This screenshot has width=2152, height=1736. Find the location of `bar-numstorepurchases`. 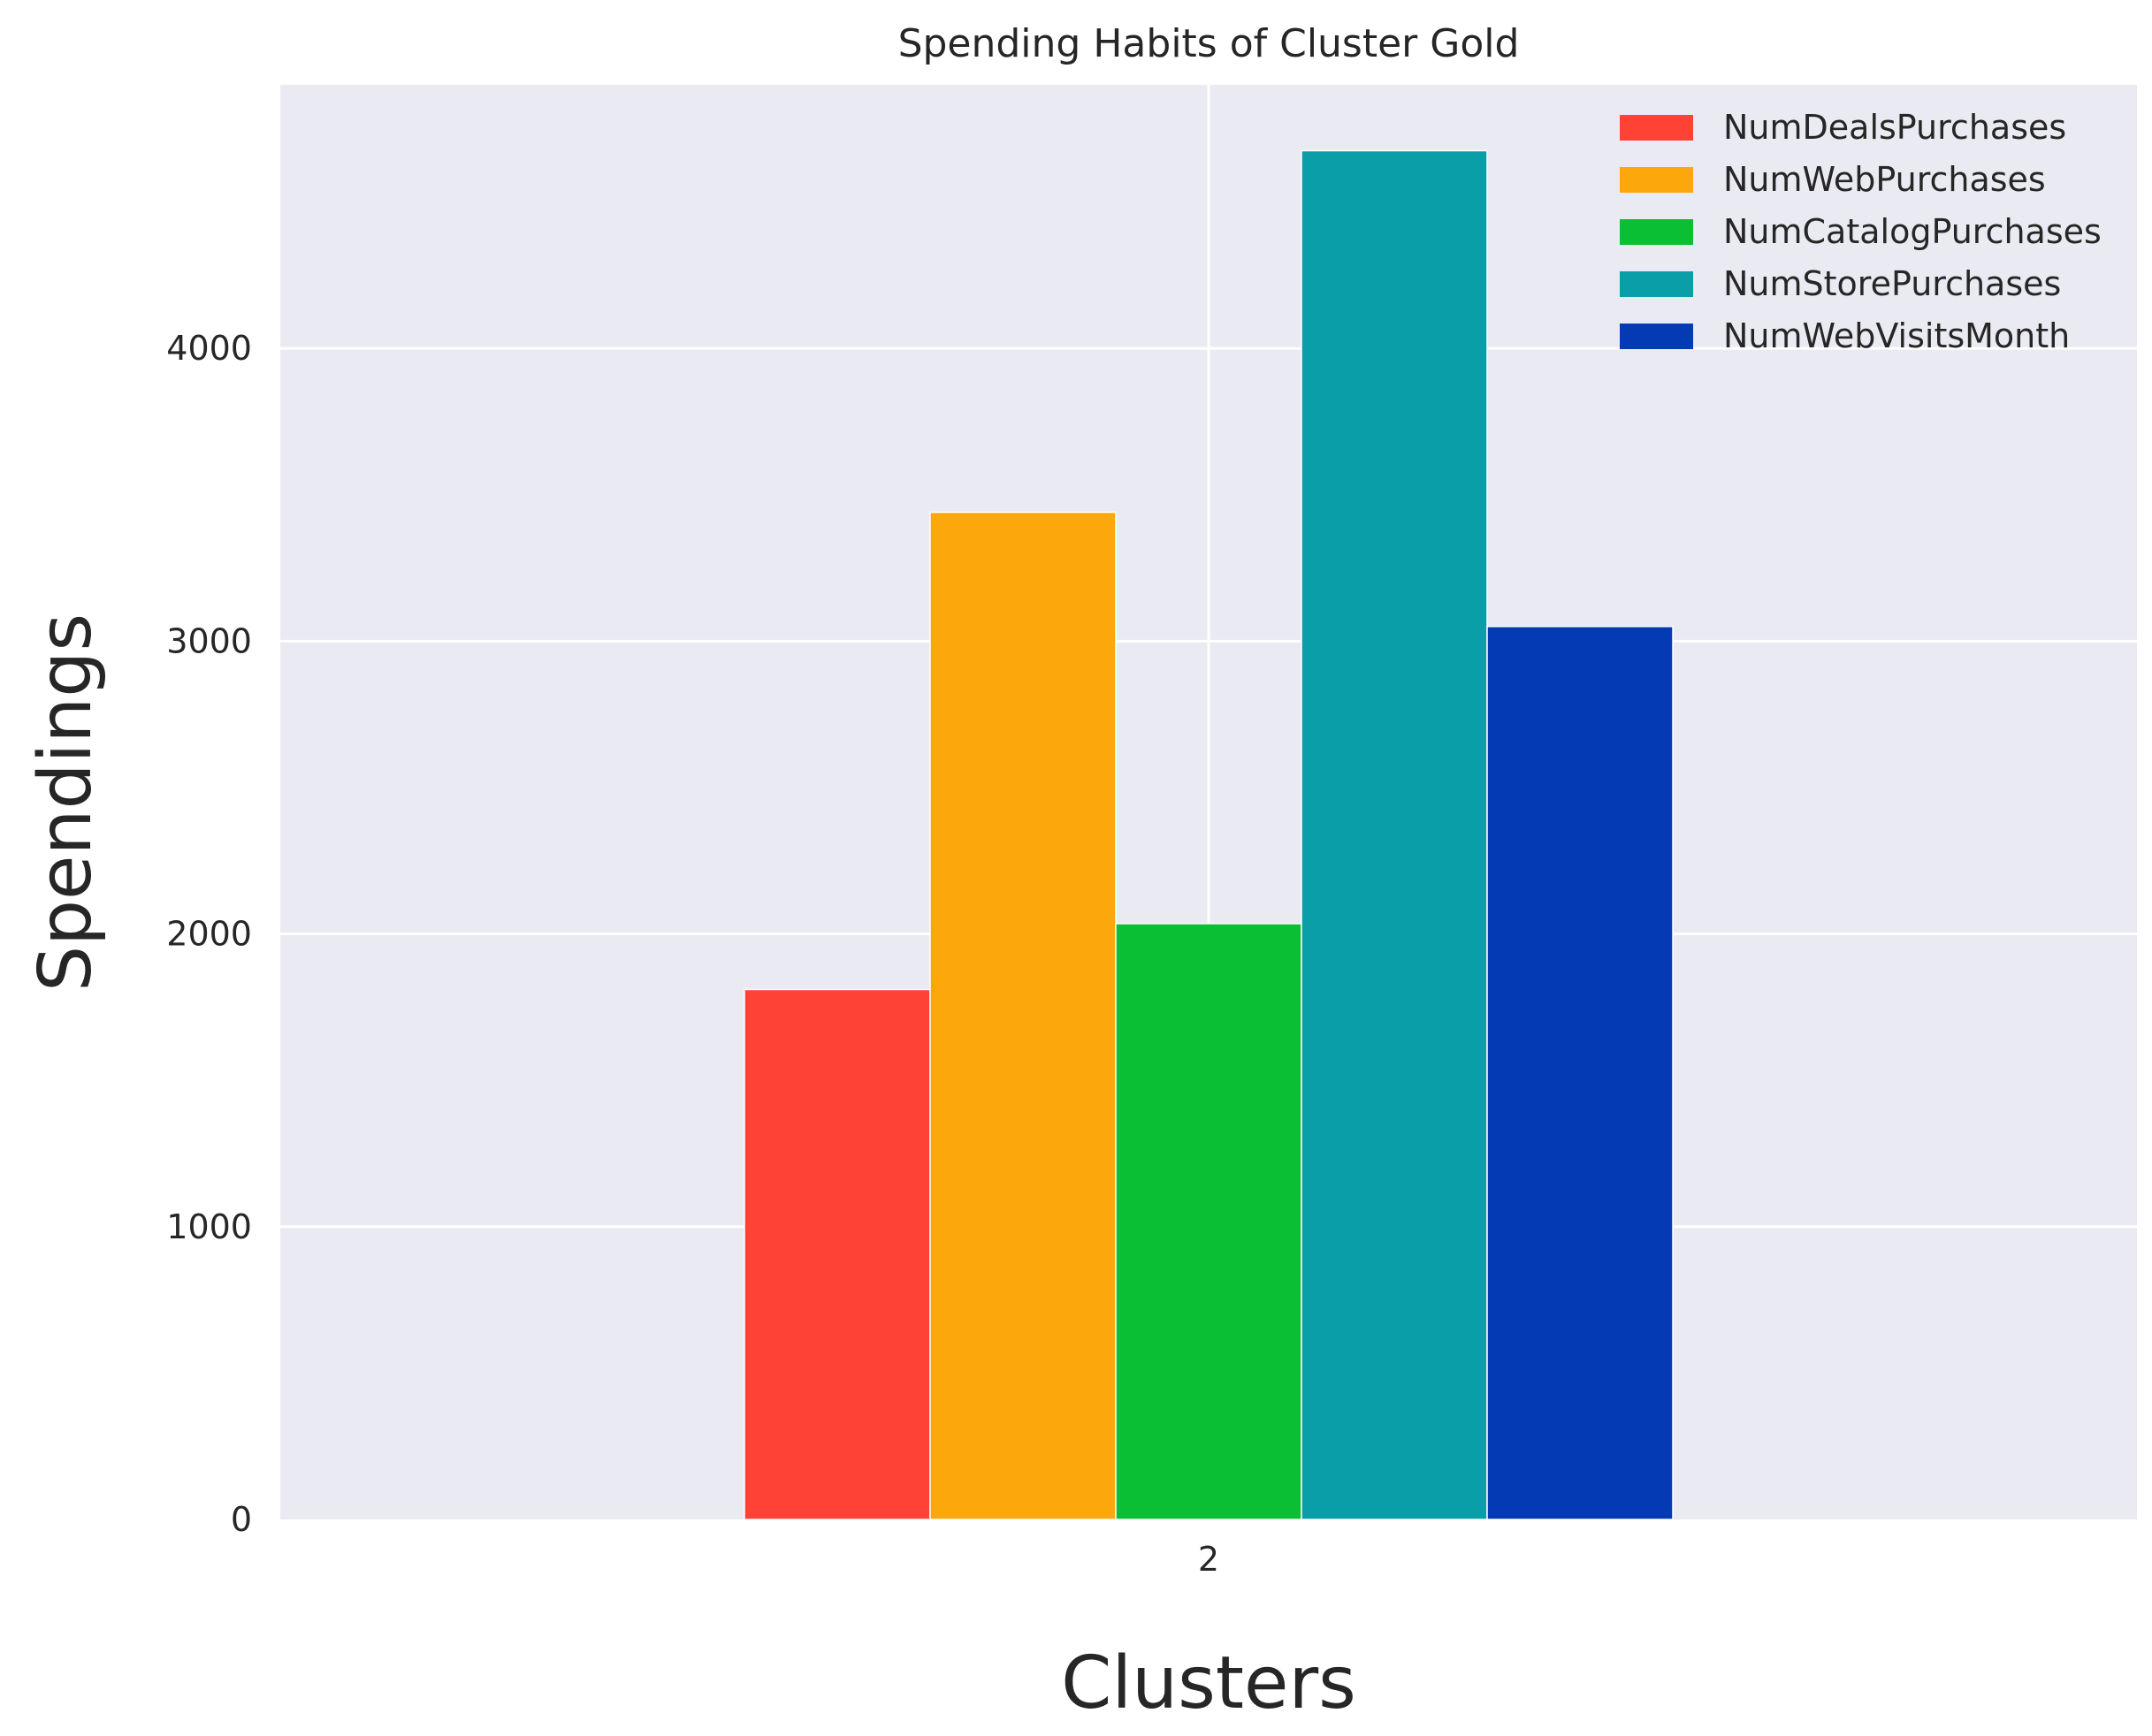

bar-numstorepurchases is located at coordinates (1395, 834).